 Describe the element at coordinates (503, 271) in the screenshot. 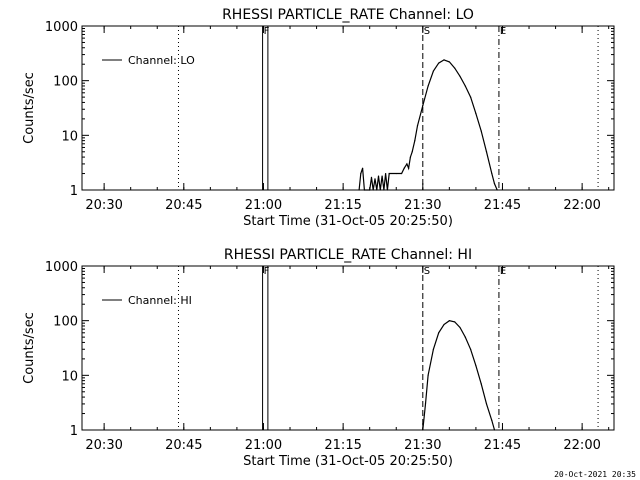

I see `panel-2-marker-label-e: E` at that location.